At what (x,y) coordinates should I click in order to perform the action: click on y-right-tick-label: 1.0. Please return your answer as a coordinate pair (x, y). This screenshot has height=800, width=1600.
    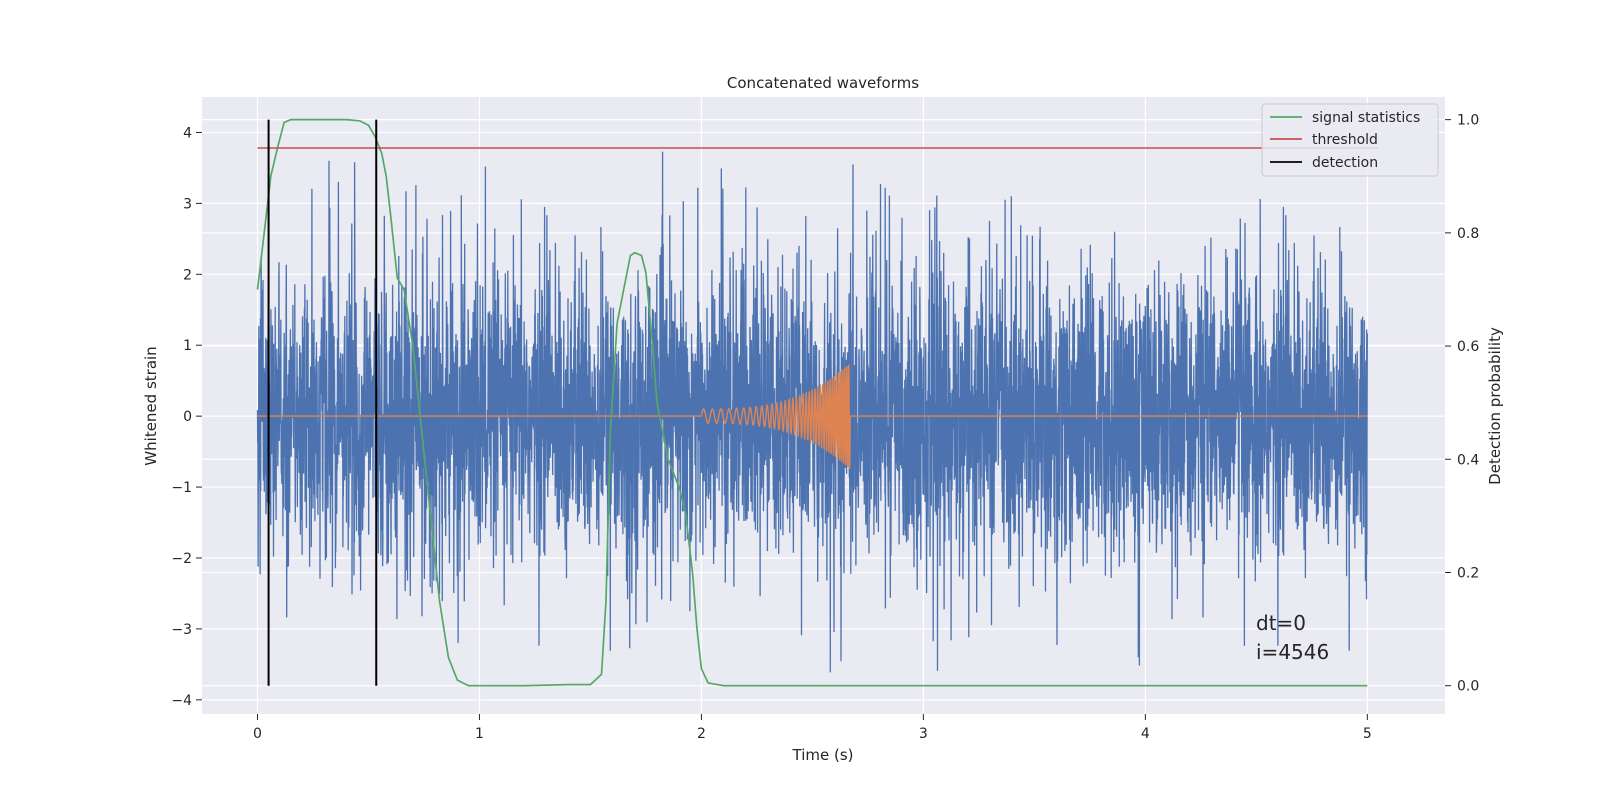
    Looking at the image, I should click on (1468, 121).